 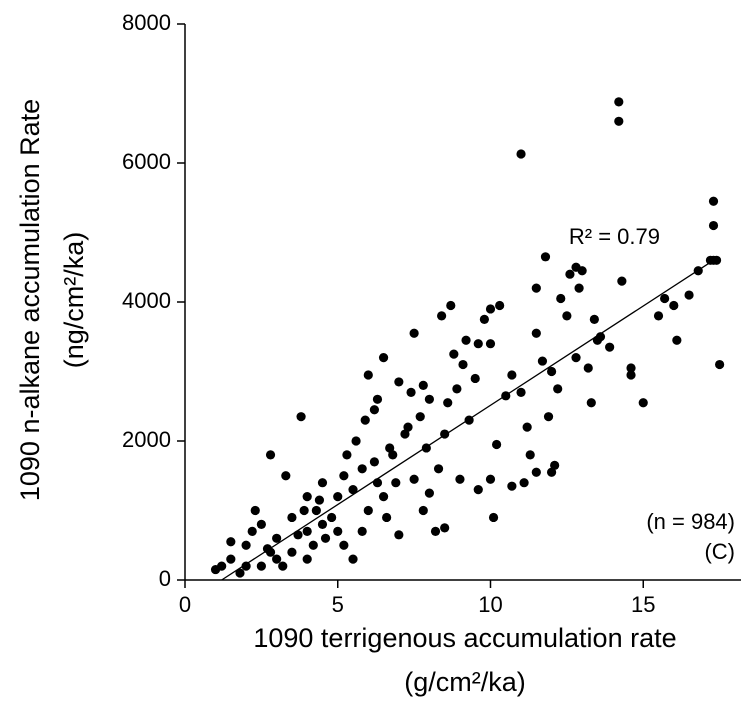 I want to click on y-tick-label: 0, so click(x=165, y=578).